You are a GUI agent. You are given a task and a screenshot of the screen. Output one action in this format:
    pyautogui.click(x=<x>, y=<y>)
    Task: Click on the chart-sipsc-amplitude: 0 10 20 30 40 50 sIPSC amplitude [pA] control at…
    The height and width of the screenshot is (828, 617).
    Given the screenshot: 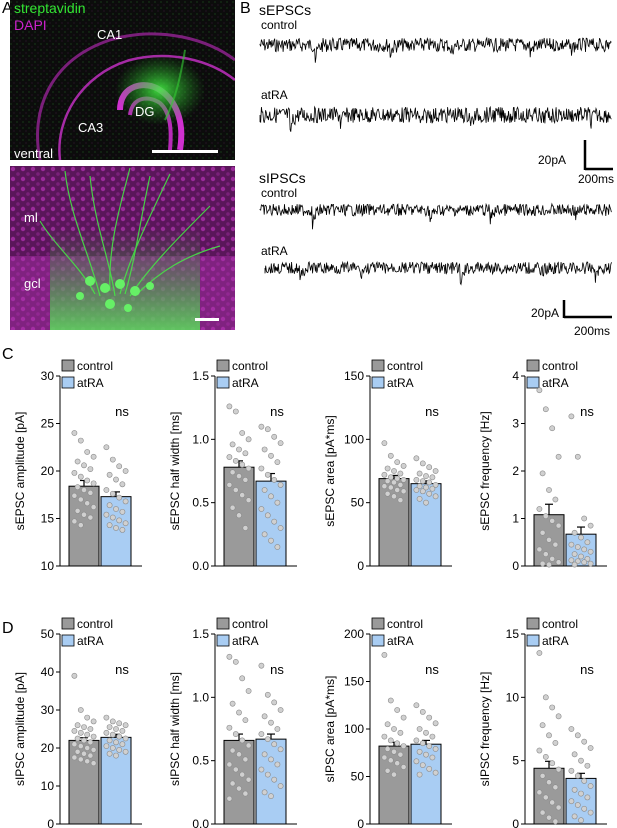 What is the action you would take?
    pyautogui.click(x=77, y=722)
    